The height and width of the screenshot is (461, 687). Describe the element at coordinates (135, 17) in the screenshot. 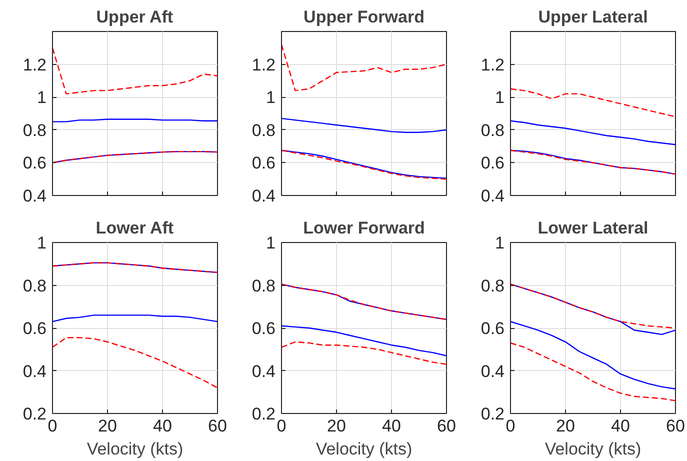

I see `chart-title: Upper Aft` at that location.